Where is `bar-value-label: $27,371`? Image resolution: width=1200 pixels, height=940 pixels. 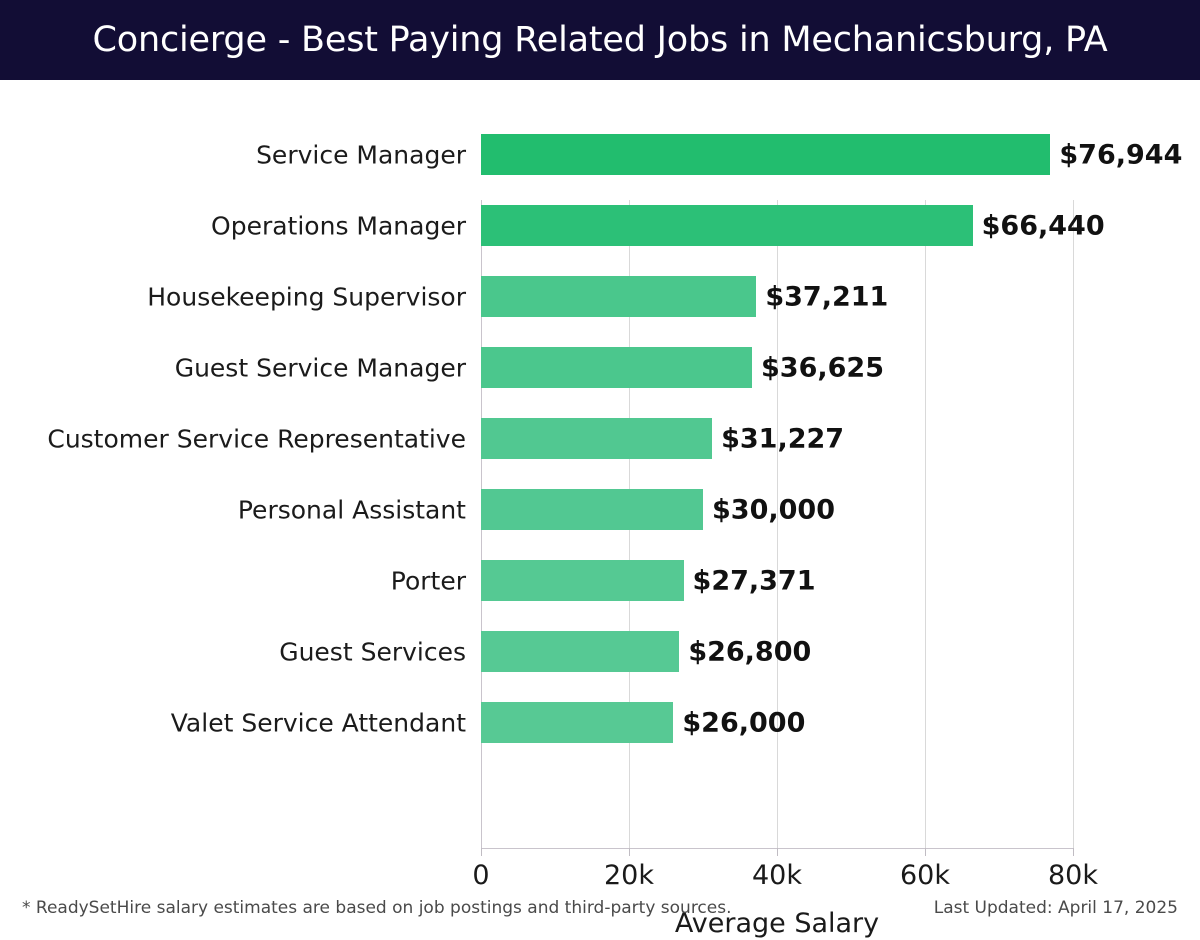
bar-value-label: $27,371 is located at coordinates (754, 580).